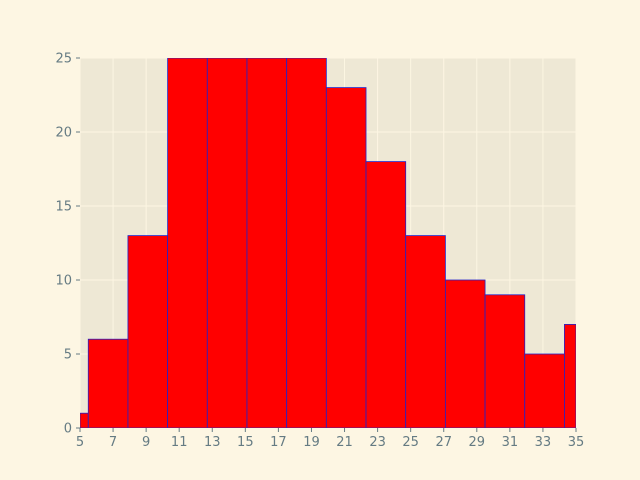 The width and height of the screenshot is (640, 480). What do you see at coordinates (80, 442) in the screenshot?
I see `x-tick-label: 5` at bounding box center [80, 442].